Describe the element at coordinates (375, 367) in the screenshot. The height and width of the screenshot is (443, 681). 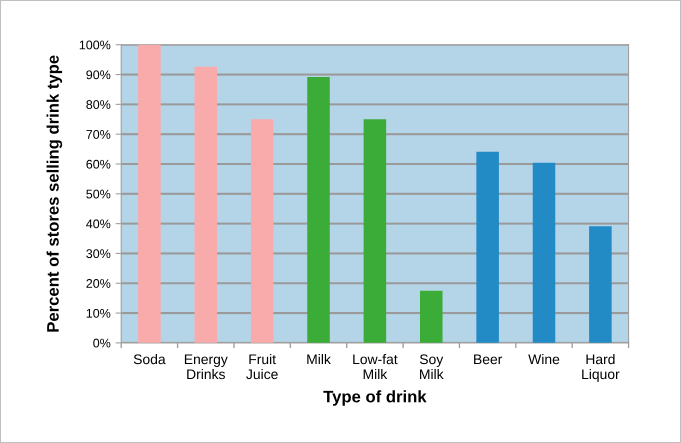
I see `x-tick-label: Low-fat Milk` at that location.